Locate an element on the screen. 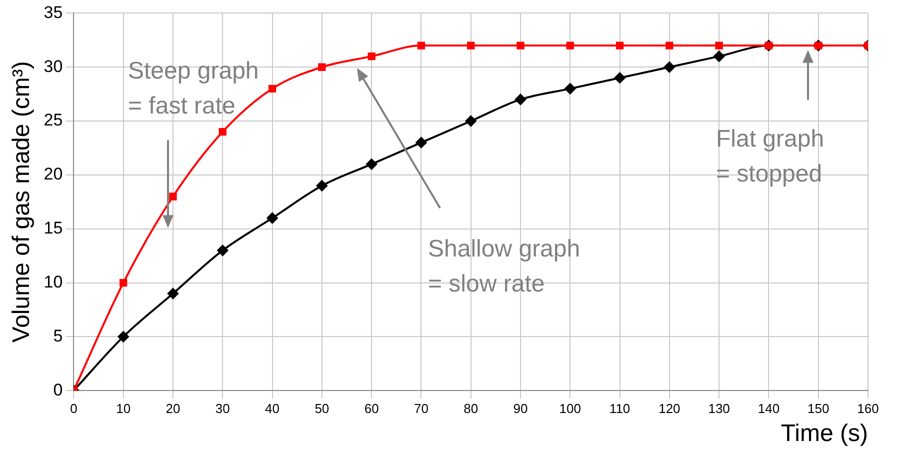  y-tick-label: 20 is located at coordinates (53, 174).